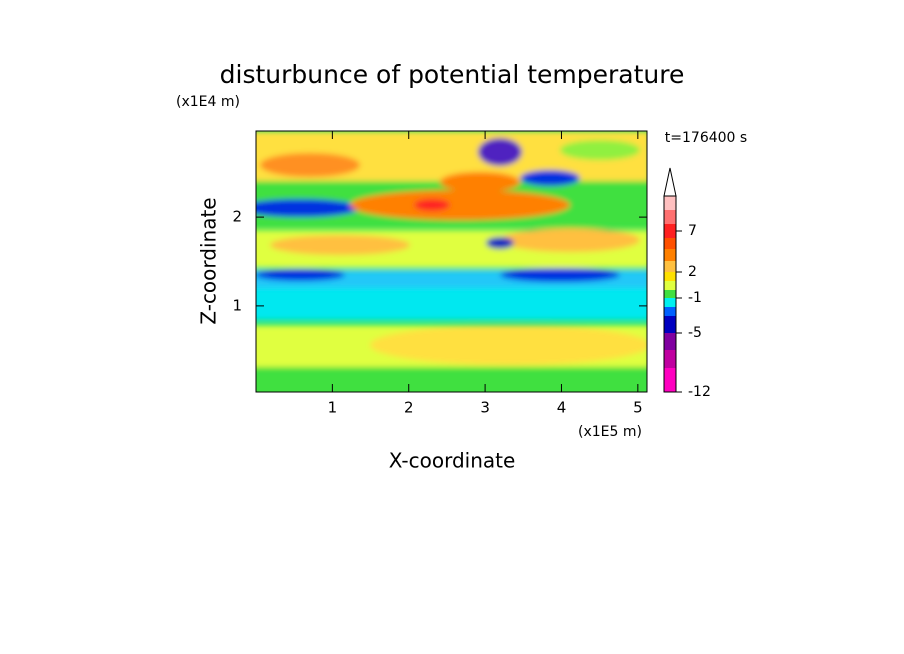 The width and height of the screenshot is (904, 654). I want to click on x-axis-label: X-coordinate, so click(452, 461).